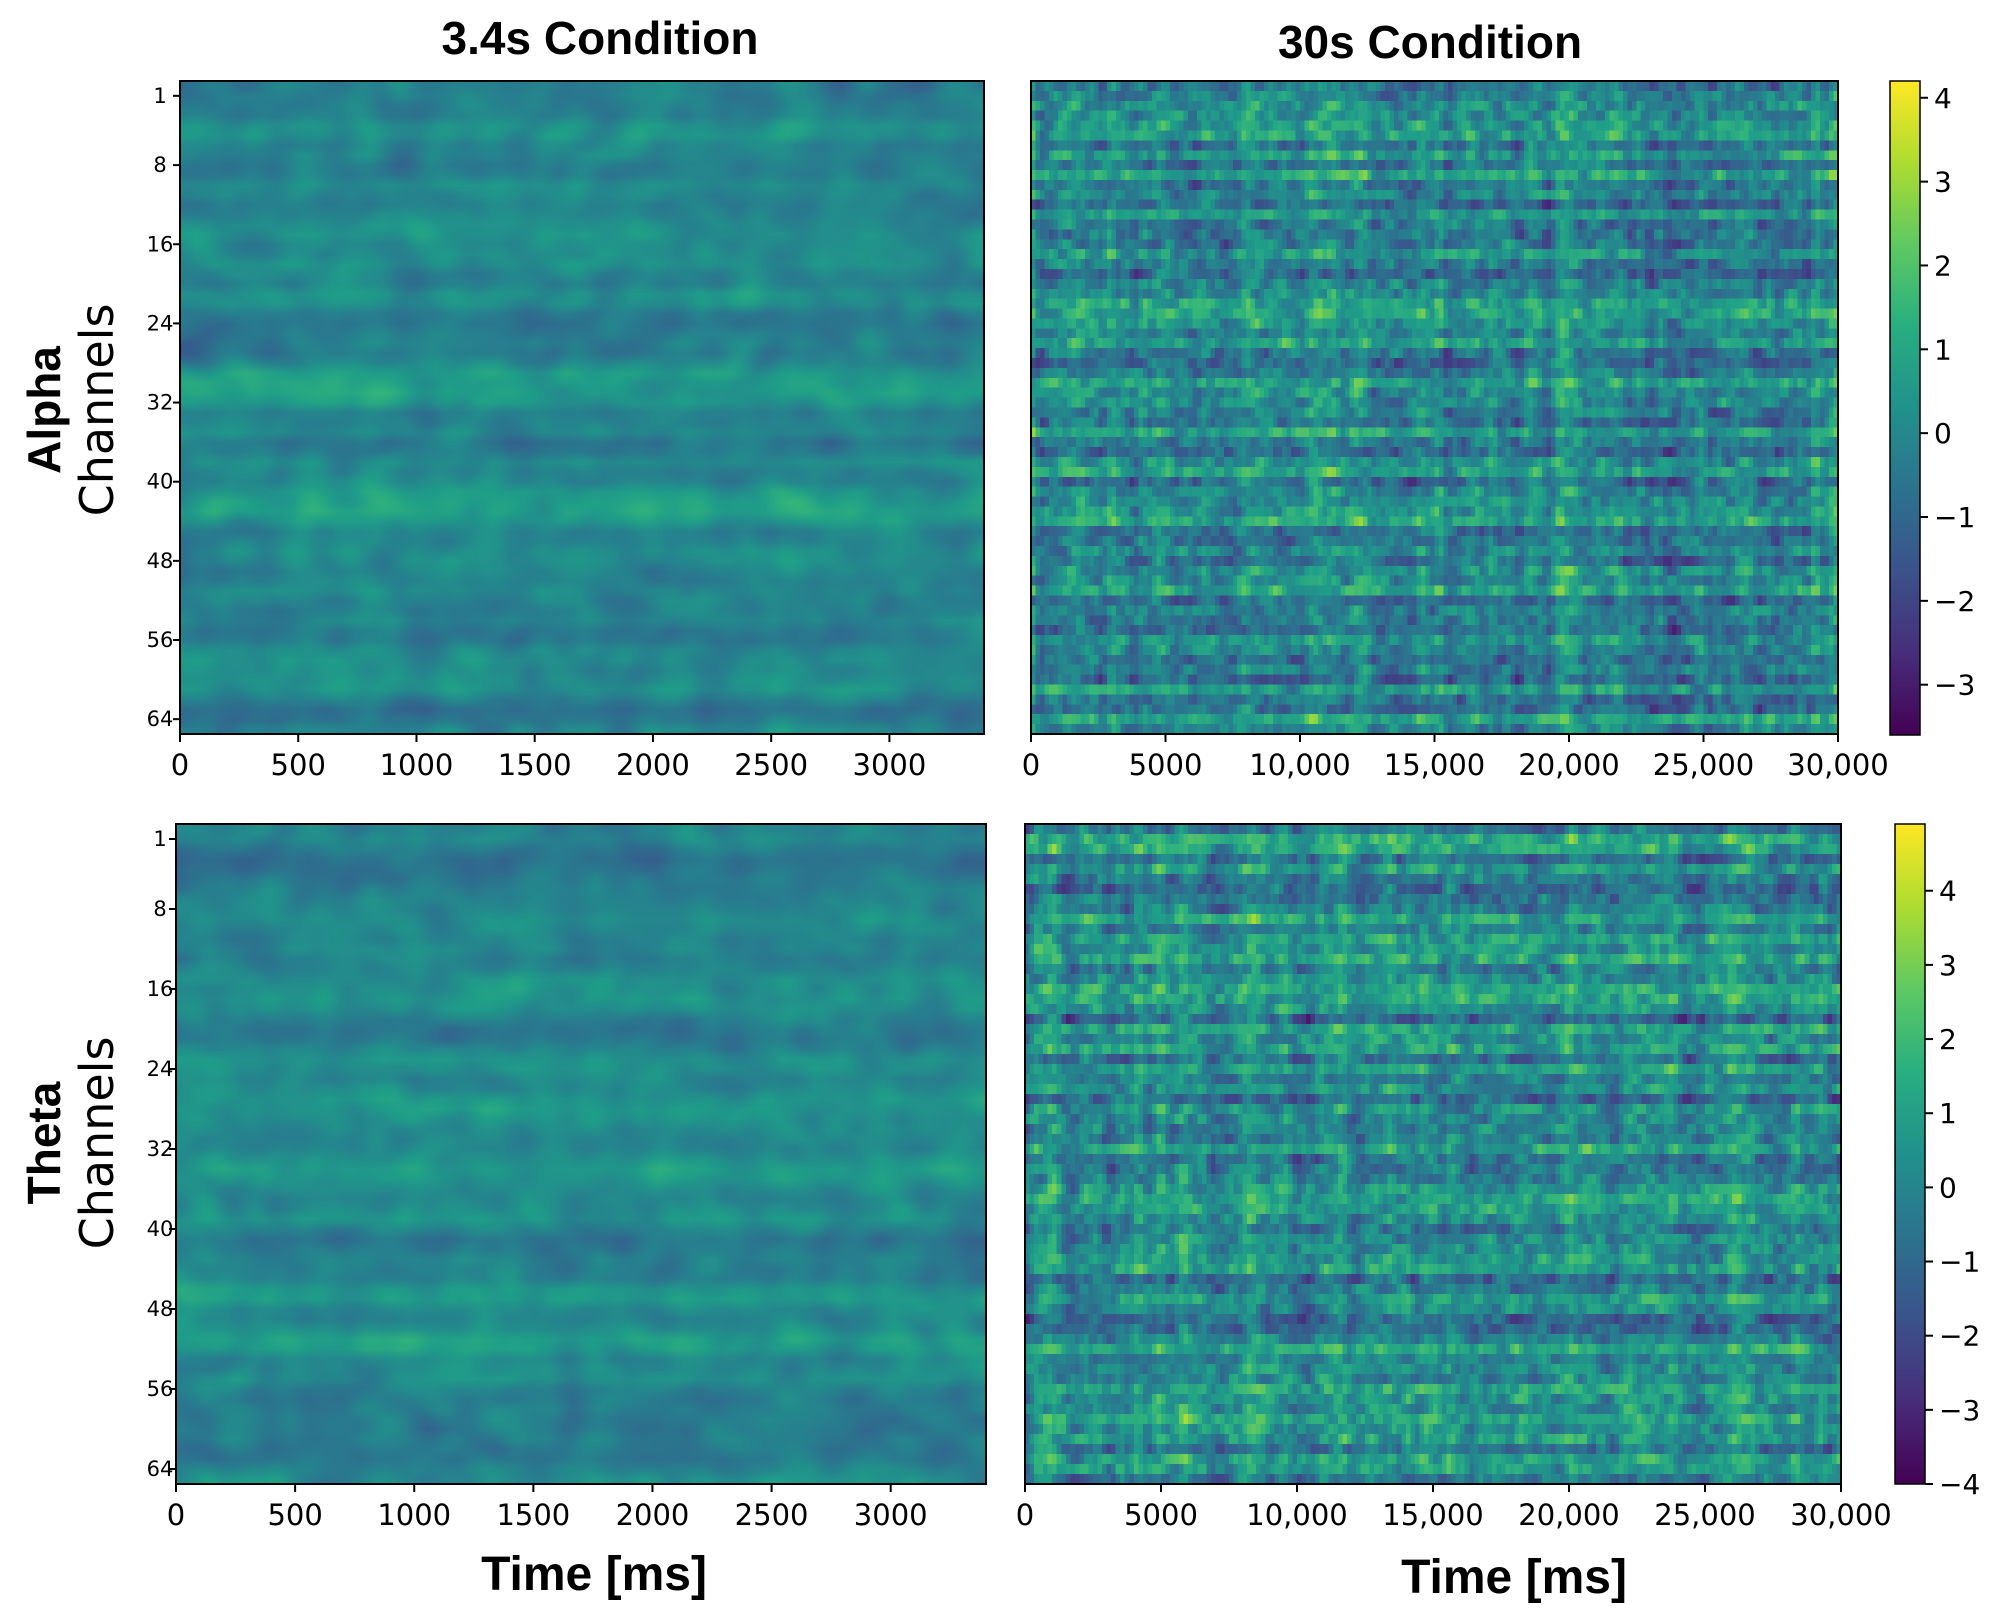 This screenshot has height=1616, width=2000. Describe the element at coordinates (1959, 1484) in the screenshot. I see `colorbar-tick-label: −4` at that location.